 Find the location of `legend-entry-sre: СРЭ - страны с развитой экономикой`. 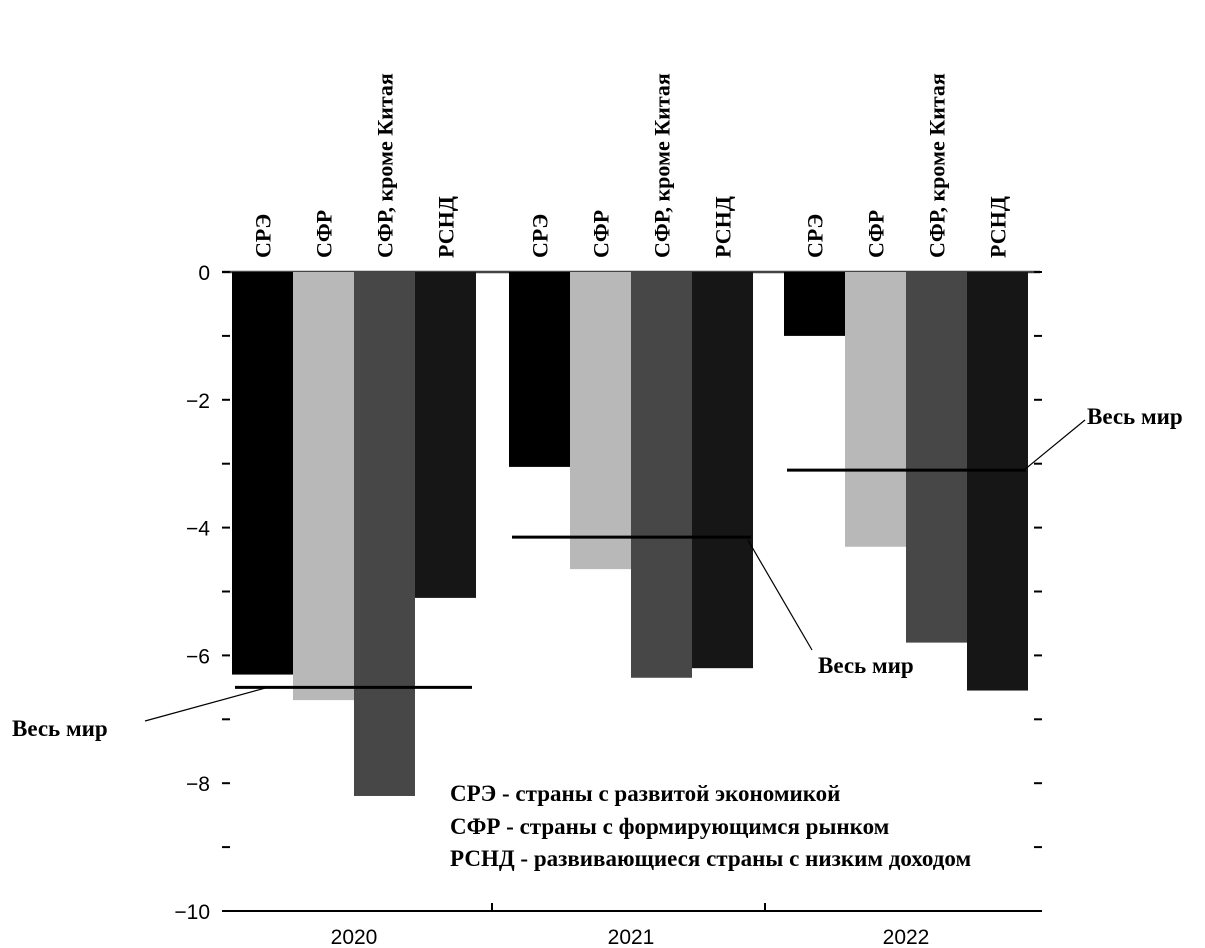

legend-entry-sre: СРЭ - страны с развитой экономикой is located at coordinates (645, 793).